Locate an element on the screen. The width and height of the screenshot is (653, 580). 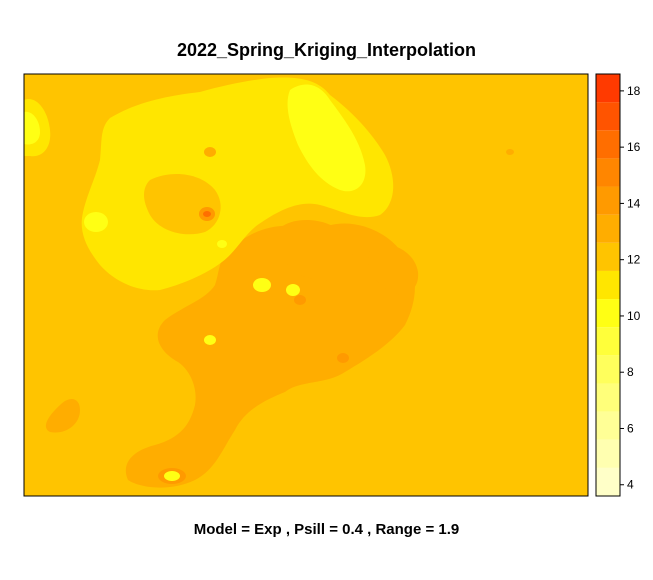
chart-subtitle: Model = Exp , Psill = 0.4 , Range = 1.9 is located at coordinates (326, 529).